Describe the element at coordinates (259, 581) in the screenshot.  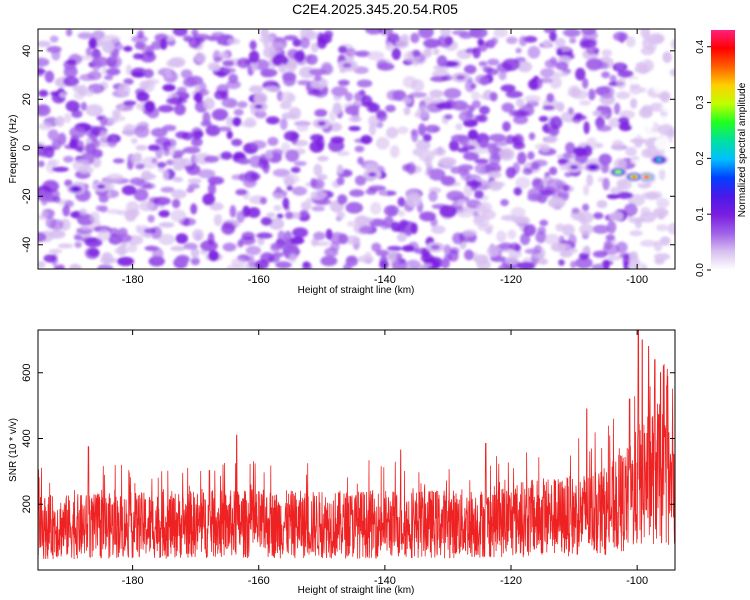
I see `x-tick-label: -160` at that location.